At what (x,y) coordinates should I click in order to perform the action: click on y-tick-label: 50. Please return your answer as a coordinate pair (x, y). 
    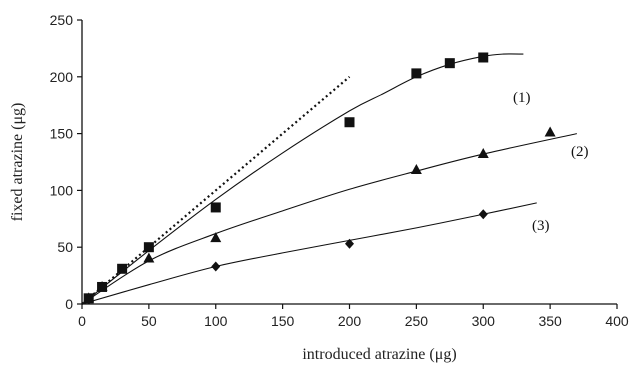
    Looking at the image, I should click on (65, 247).